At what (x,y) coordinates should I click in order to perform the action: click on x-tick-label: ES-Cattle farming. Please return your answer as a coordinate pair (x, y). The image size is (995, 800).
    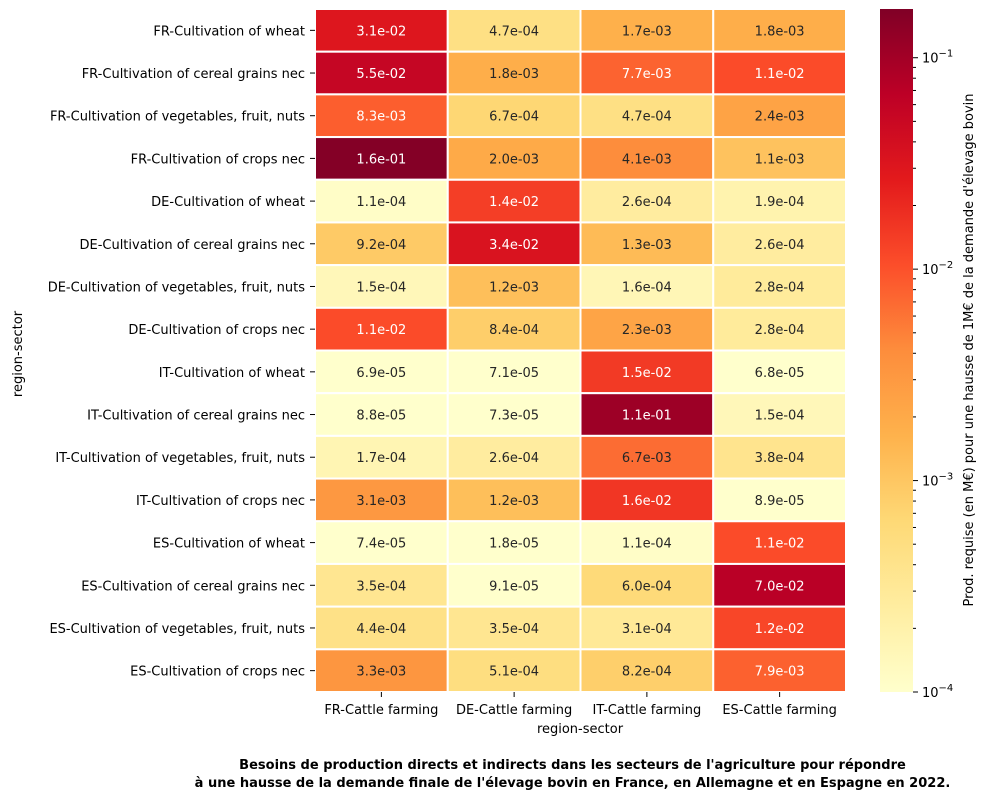
    Looking at the image, I should click on (779, 710).